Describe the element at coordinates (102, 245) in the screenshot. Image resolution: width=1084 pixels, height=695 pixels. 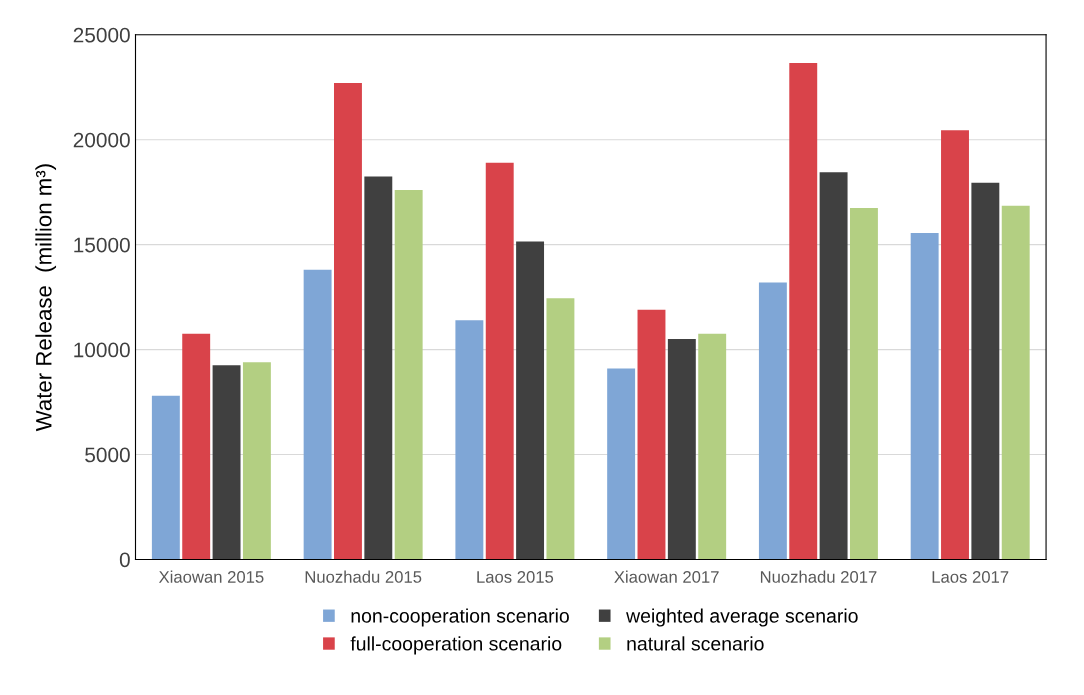
I see `y-tick-label: 15000` at that location.